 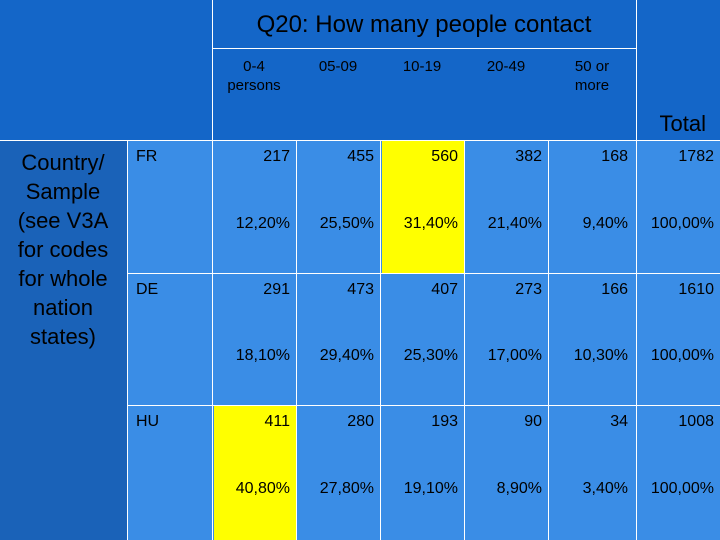 What do you see at coordinates (254, 76) in the screenshot?
I see `column-header-0-4: 0-4 persons` at bounding box center [254, 76].